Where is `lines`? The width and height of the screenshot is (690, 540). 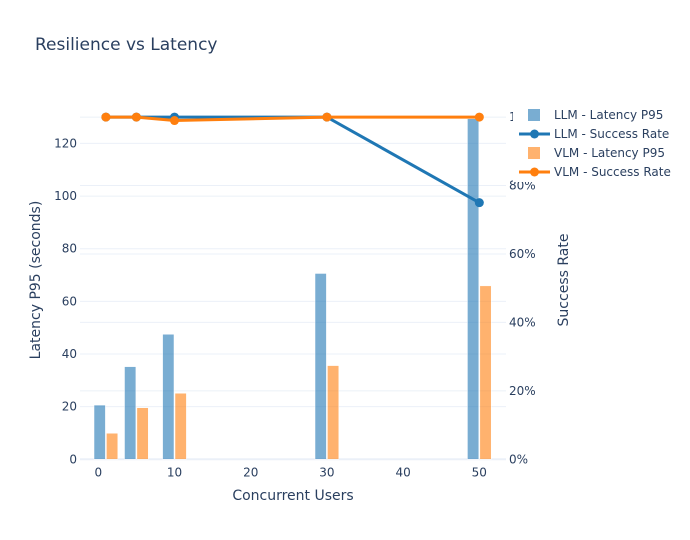 lines is located at coordinates (292, 160).